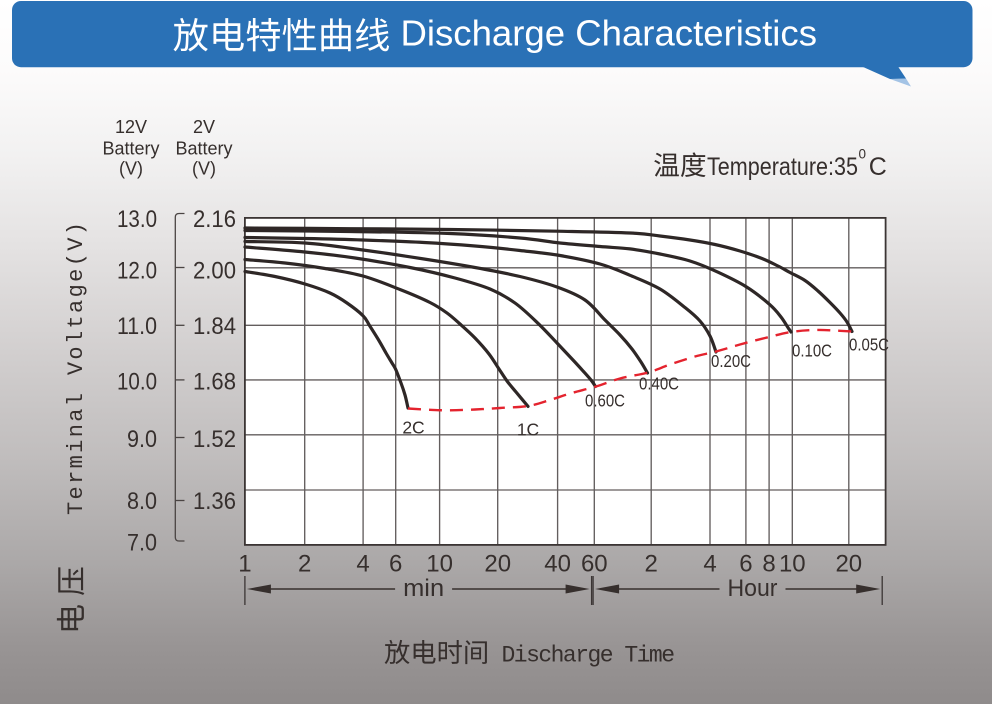  I want to click on svg-text: 0, so click(863, 154).